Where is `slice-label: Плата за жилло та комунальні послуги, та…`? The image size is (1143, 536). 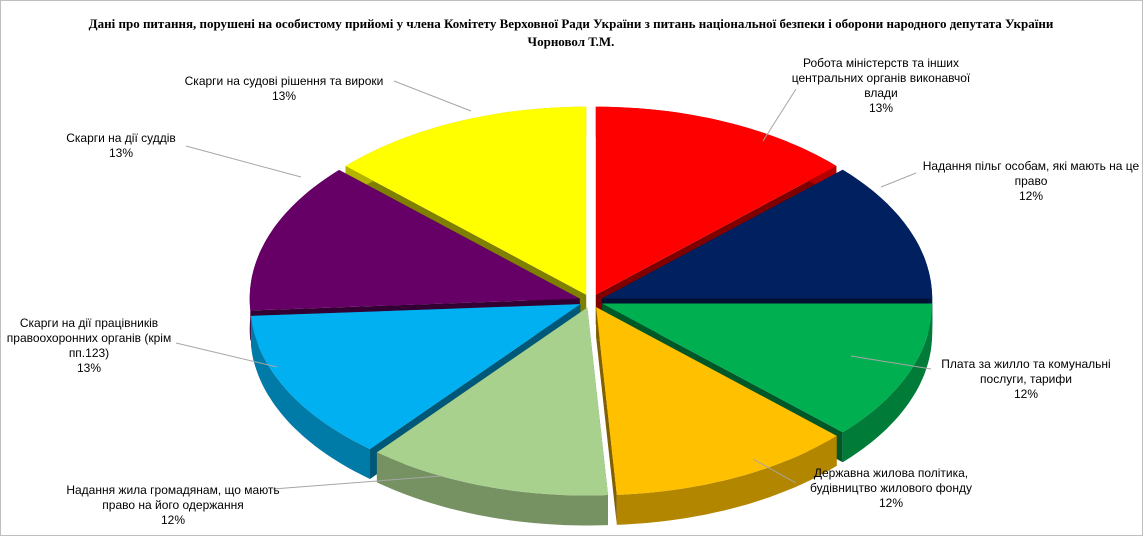
slice-label: Плата за жилло та комунальні послуги, та… is located at coordinates (1026, 371).